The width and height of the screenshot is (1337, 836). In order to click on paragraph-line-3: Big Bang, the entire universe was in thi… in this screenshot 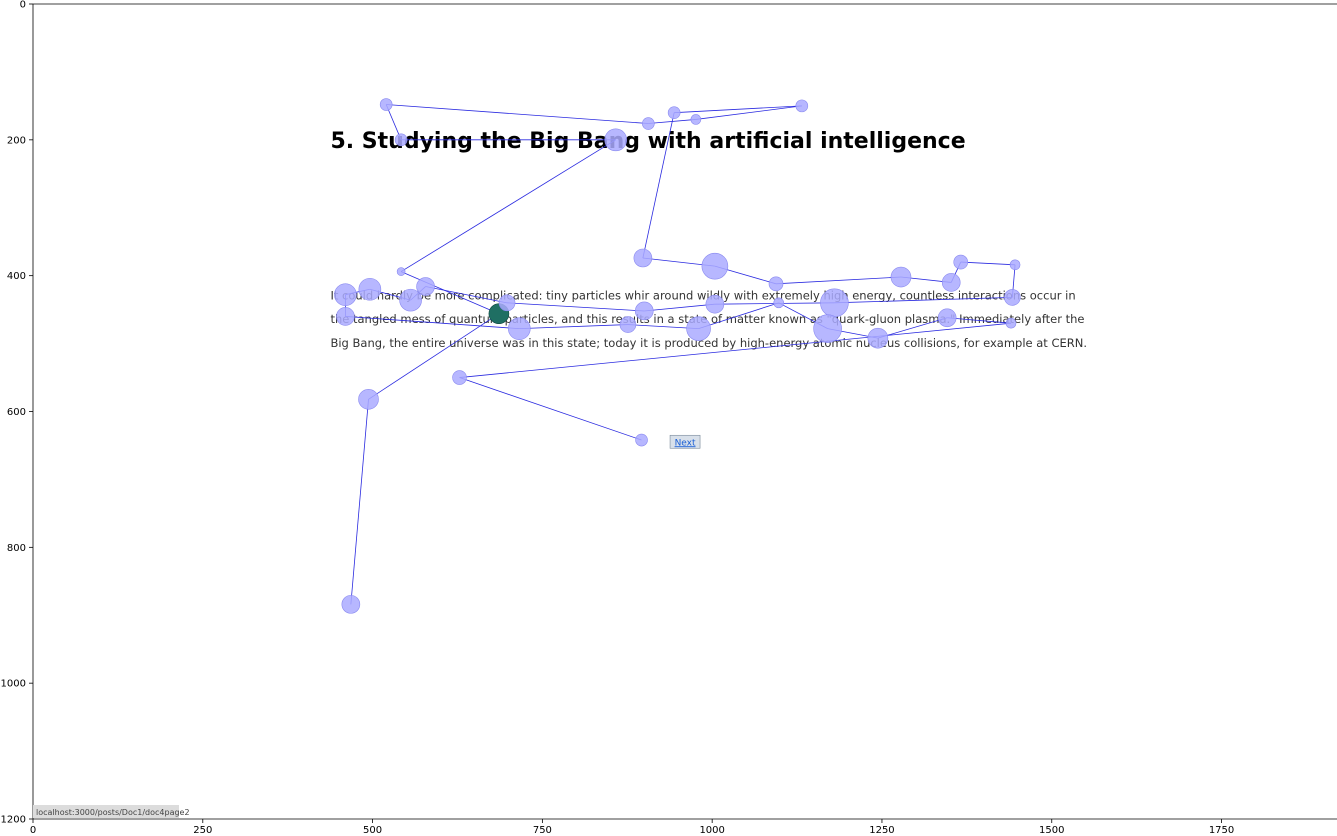, I will do `click(708, 343)`.